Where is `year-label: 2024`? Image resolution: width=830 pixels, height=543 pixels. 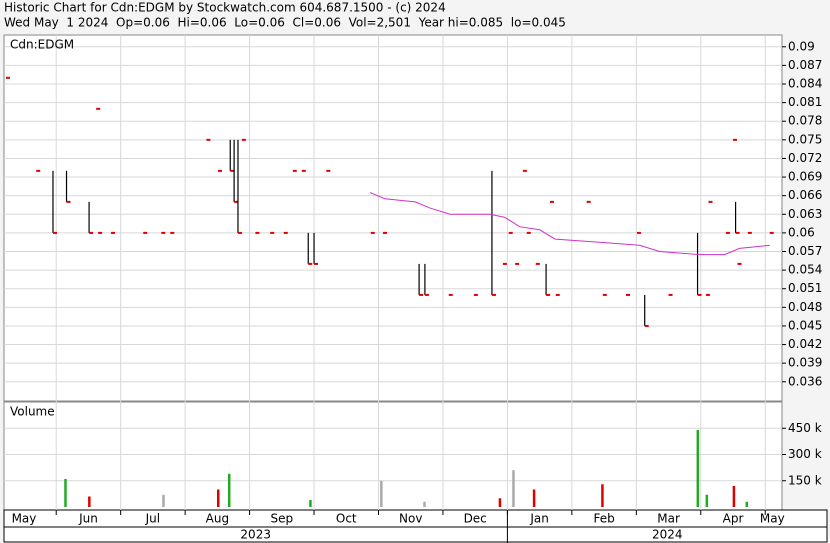 year-label: 2024 is located at coordinates (667, 535).